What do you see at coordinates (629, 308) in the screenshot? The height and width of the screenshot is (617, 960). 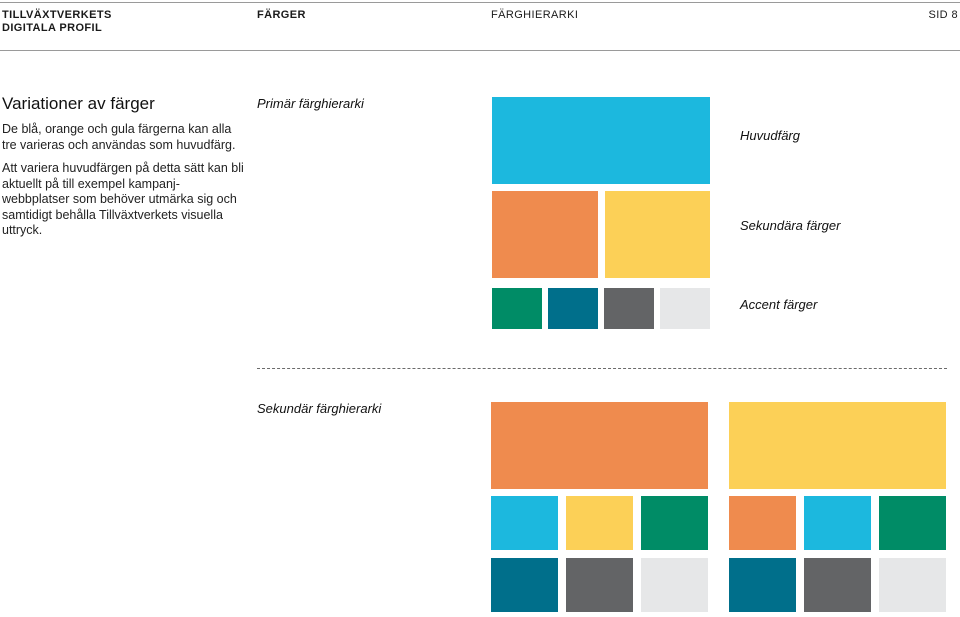 I see `primary-accent-swatch-gray` at bounding box center [629, 308].